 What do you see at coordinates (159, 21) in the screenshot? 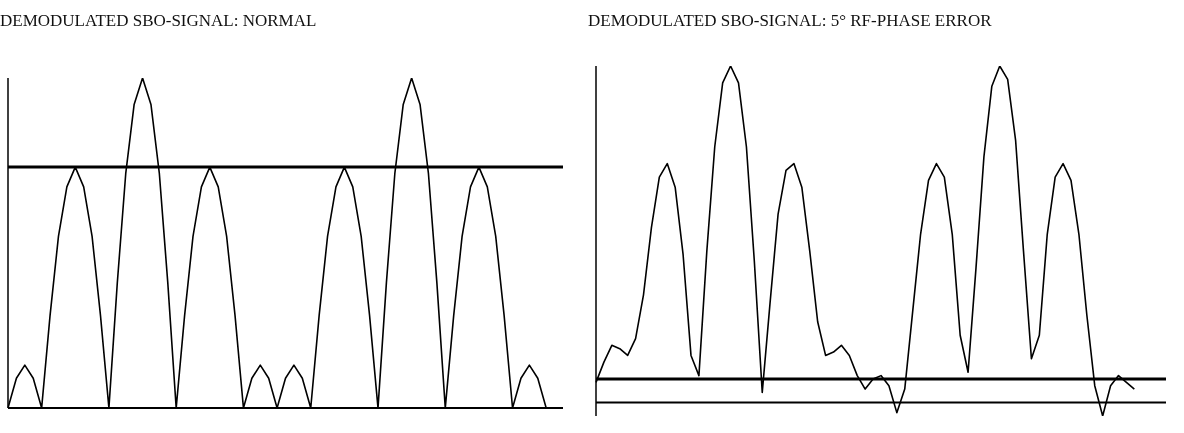
I see `chart-title: DEMODULATED SBO-SIGNAL: NORMAL` at bounding box center [159, 21].